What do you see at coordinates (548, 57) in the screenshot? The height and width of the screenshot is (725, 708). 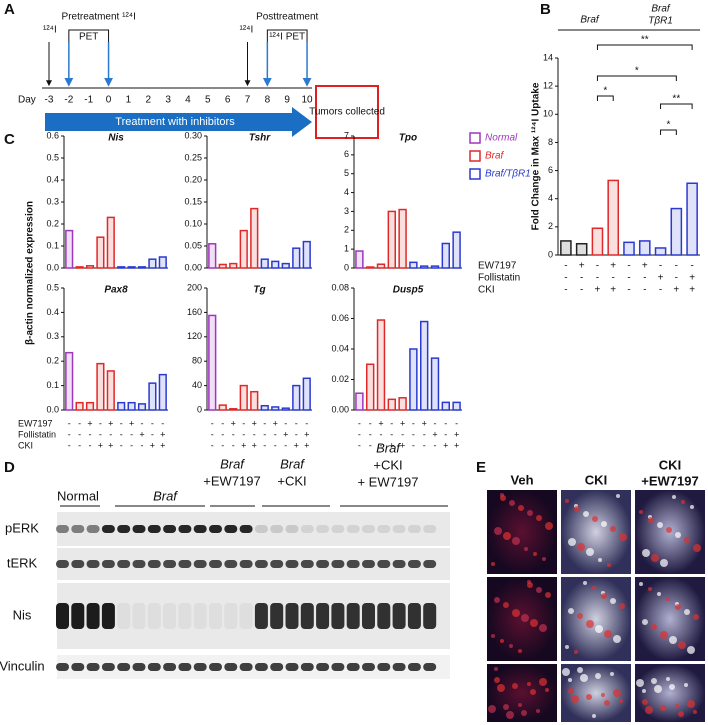 I see `y-tick-label: 14` at bounding box center [548, 57].